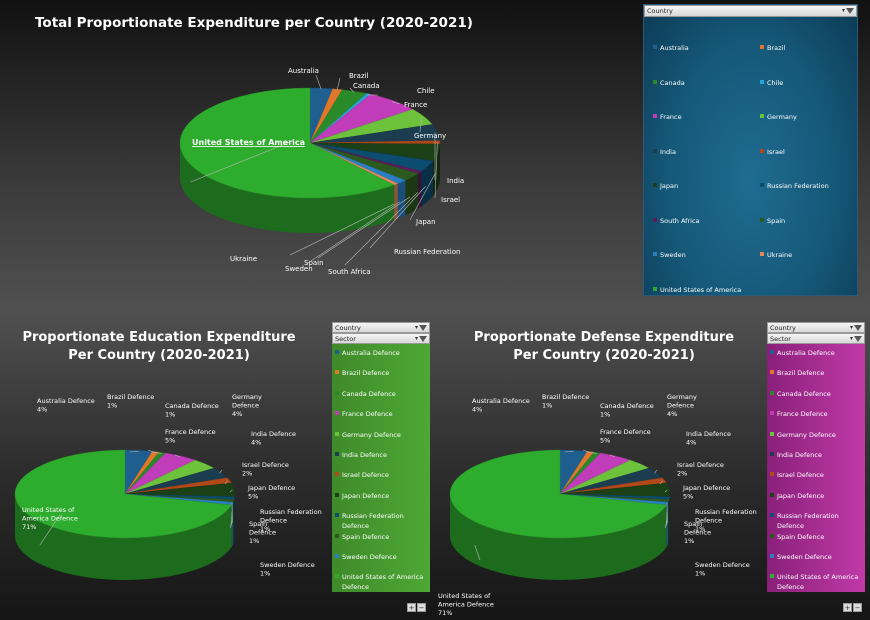 Image resolution: width=870 pixels, height=620 pixels. I want to click on slicer-item-label: Germany Defence, so click(806, 434).